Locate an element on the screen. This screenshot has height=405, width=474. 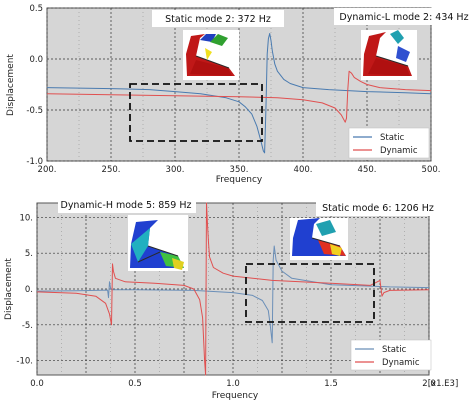
bottom-legend-static-label: Static is located at coordinates (394, 350).